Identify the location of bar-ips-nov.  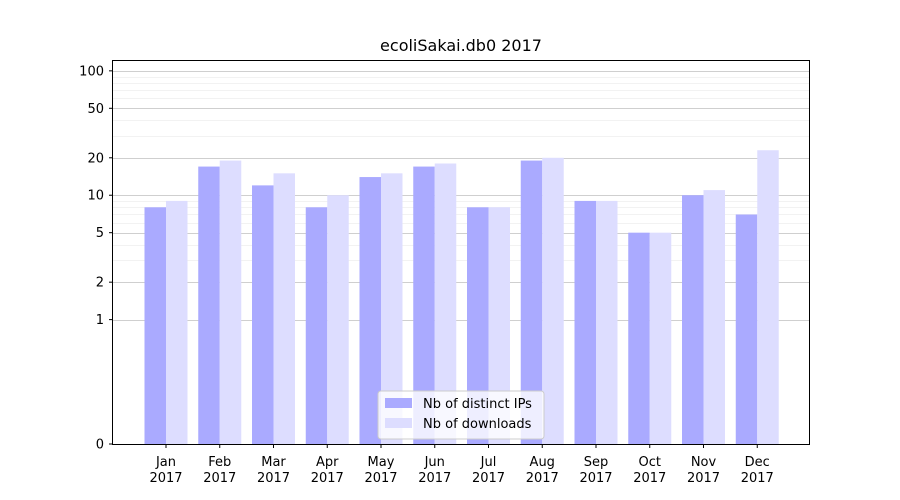
(693, 319).